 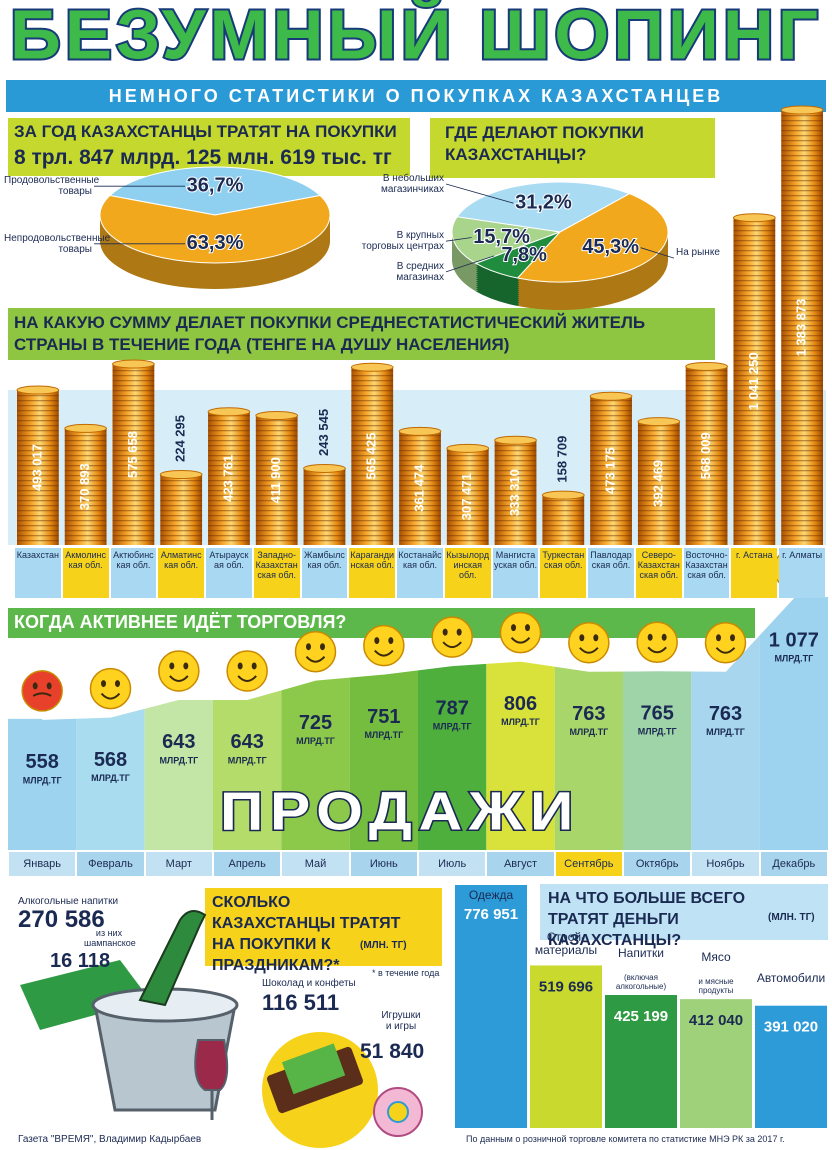 I want to click on month-value: 725, so click(x=315, y=723).